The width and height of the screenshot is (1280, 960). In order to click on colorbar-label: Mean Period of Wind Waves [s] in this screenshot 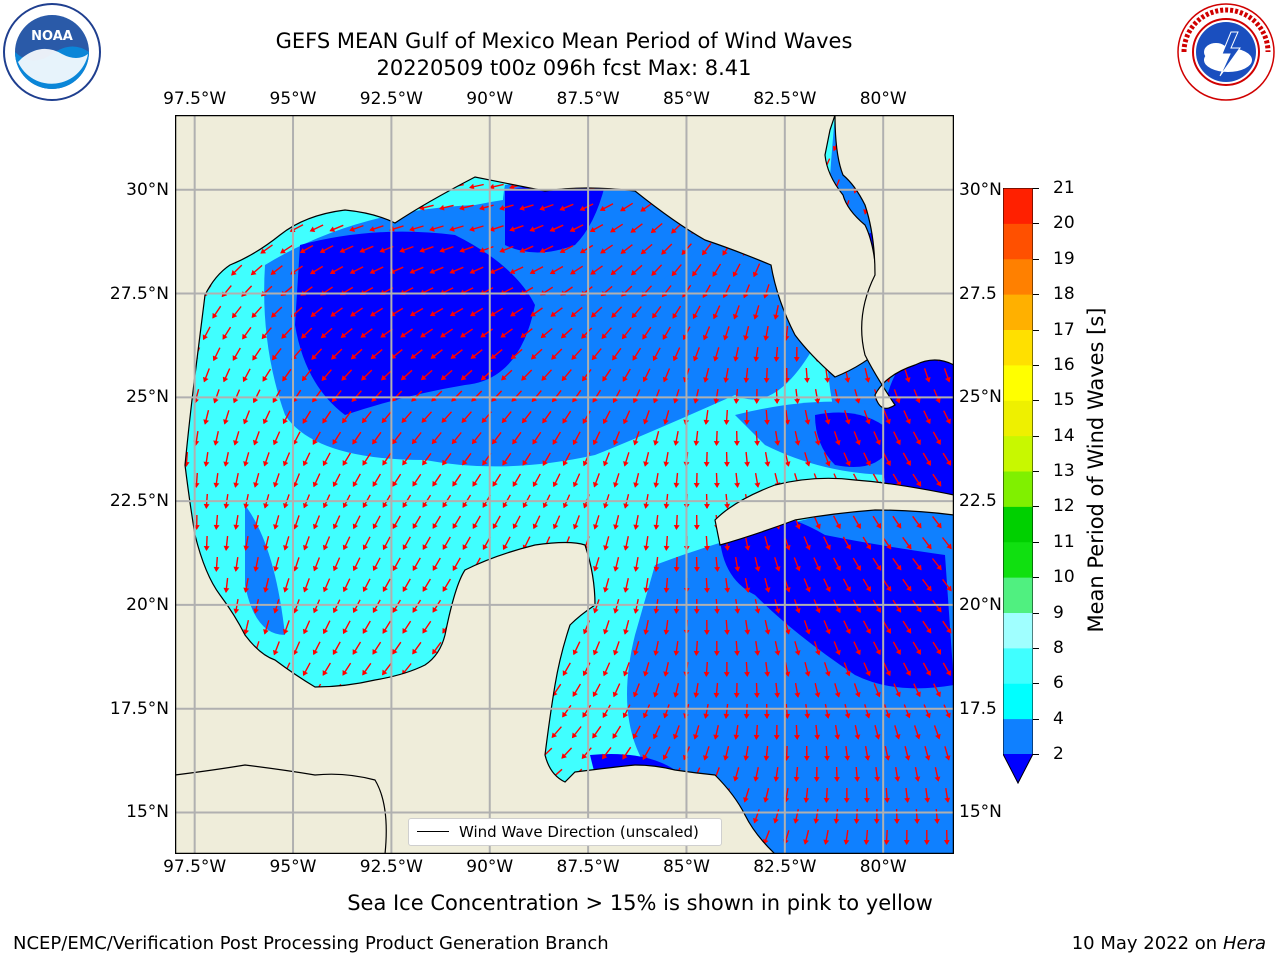, I will do `click(1096, 470)`.